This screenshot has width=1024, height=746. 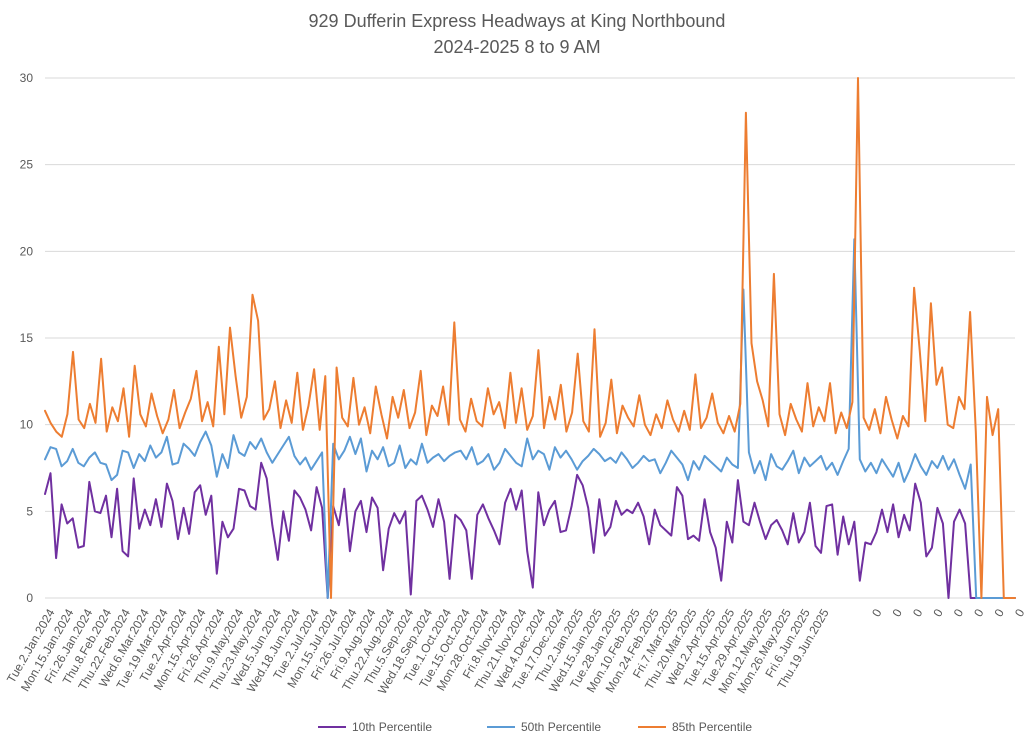 I want to click on y-tick-label: 5, so click(x=29, y=511).